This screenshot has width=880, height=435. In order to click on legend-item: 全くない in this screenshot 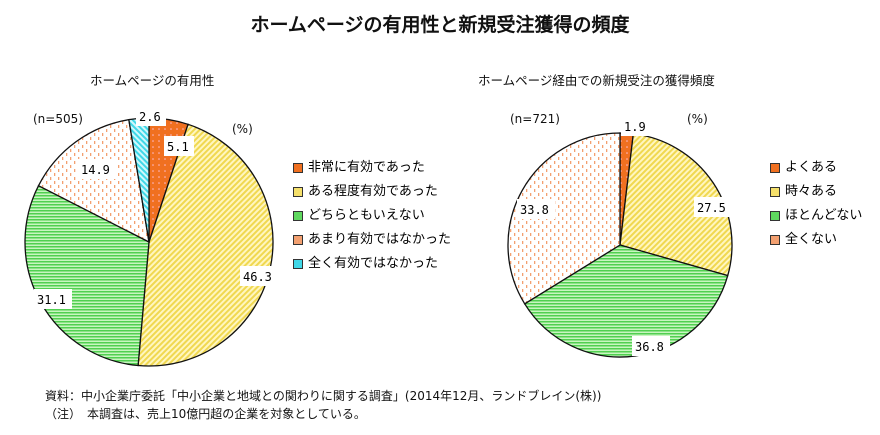, I will do `click(816, 240)`.